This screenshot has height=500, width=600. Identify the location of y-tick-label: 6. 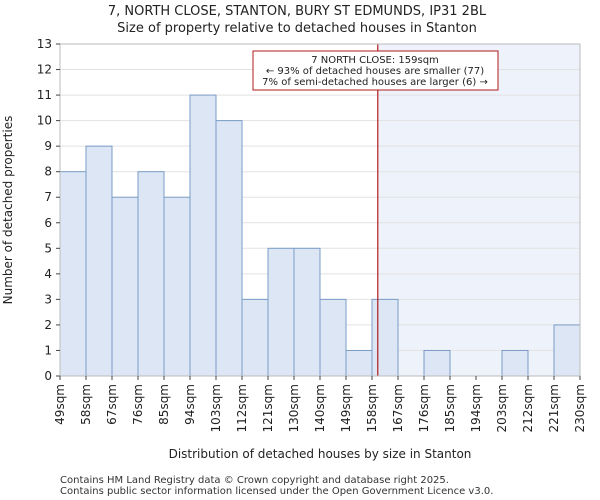
(48, 223).